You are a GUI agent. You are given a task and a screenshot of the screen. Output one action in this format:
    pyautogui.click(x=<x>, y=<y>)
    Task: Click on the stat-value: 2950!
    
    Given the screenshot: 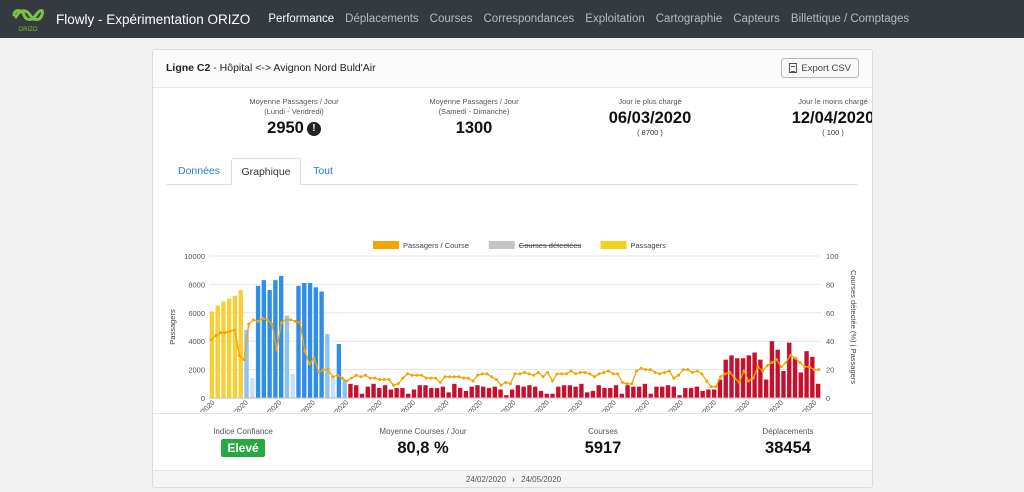 What is the action you would take?
    pyautogui.click(x=294, y=128)
    